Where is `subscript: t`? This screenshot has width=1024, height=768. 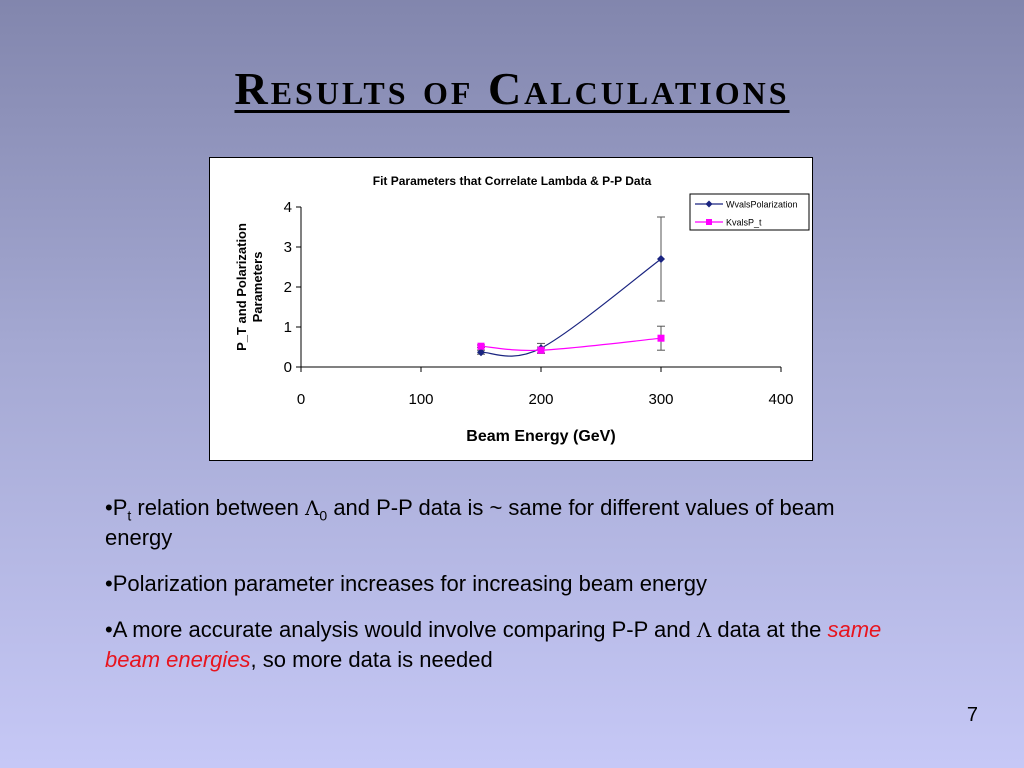
subscript: t is located at coordinates (129, 515).